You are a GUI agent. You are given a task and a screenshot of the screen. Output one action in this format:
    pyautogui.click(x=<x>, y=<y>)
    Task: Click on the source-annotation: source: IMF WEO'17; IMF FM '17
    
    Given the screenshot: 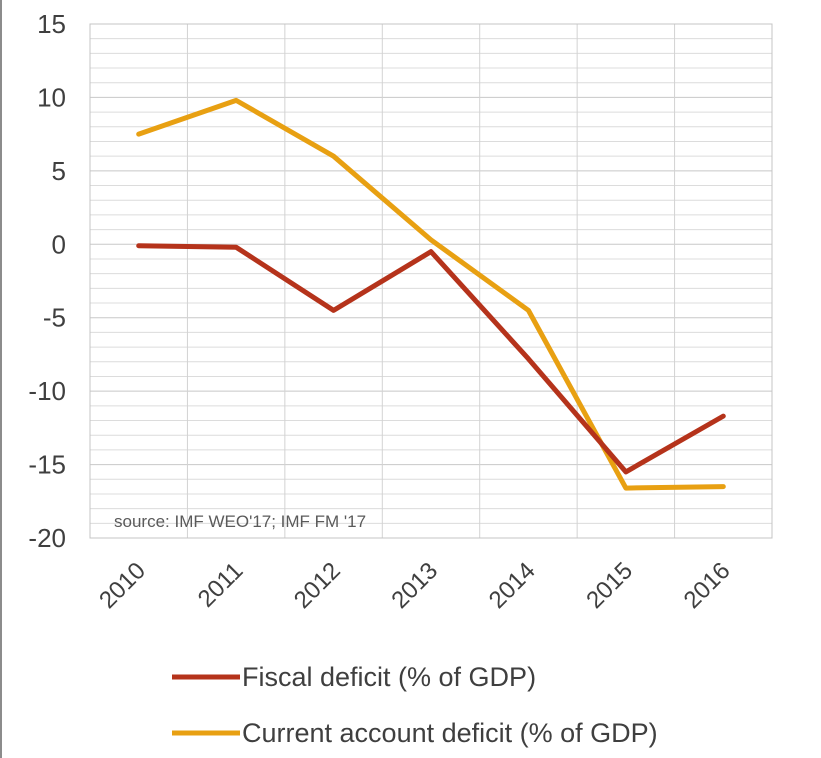 What is the action you would take?
    pyautogui.click(x=240, y=521)
    